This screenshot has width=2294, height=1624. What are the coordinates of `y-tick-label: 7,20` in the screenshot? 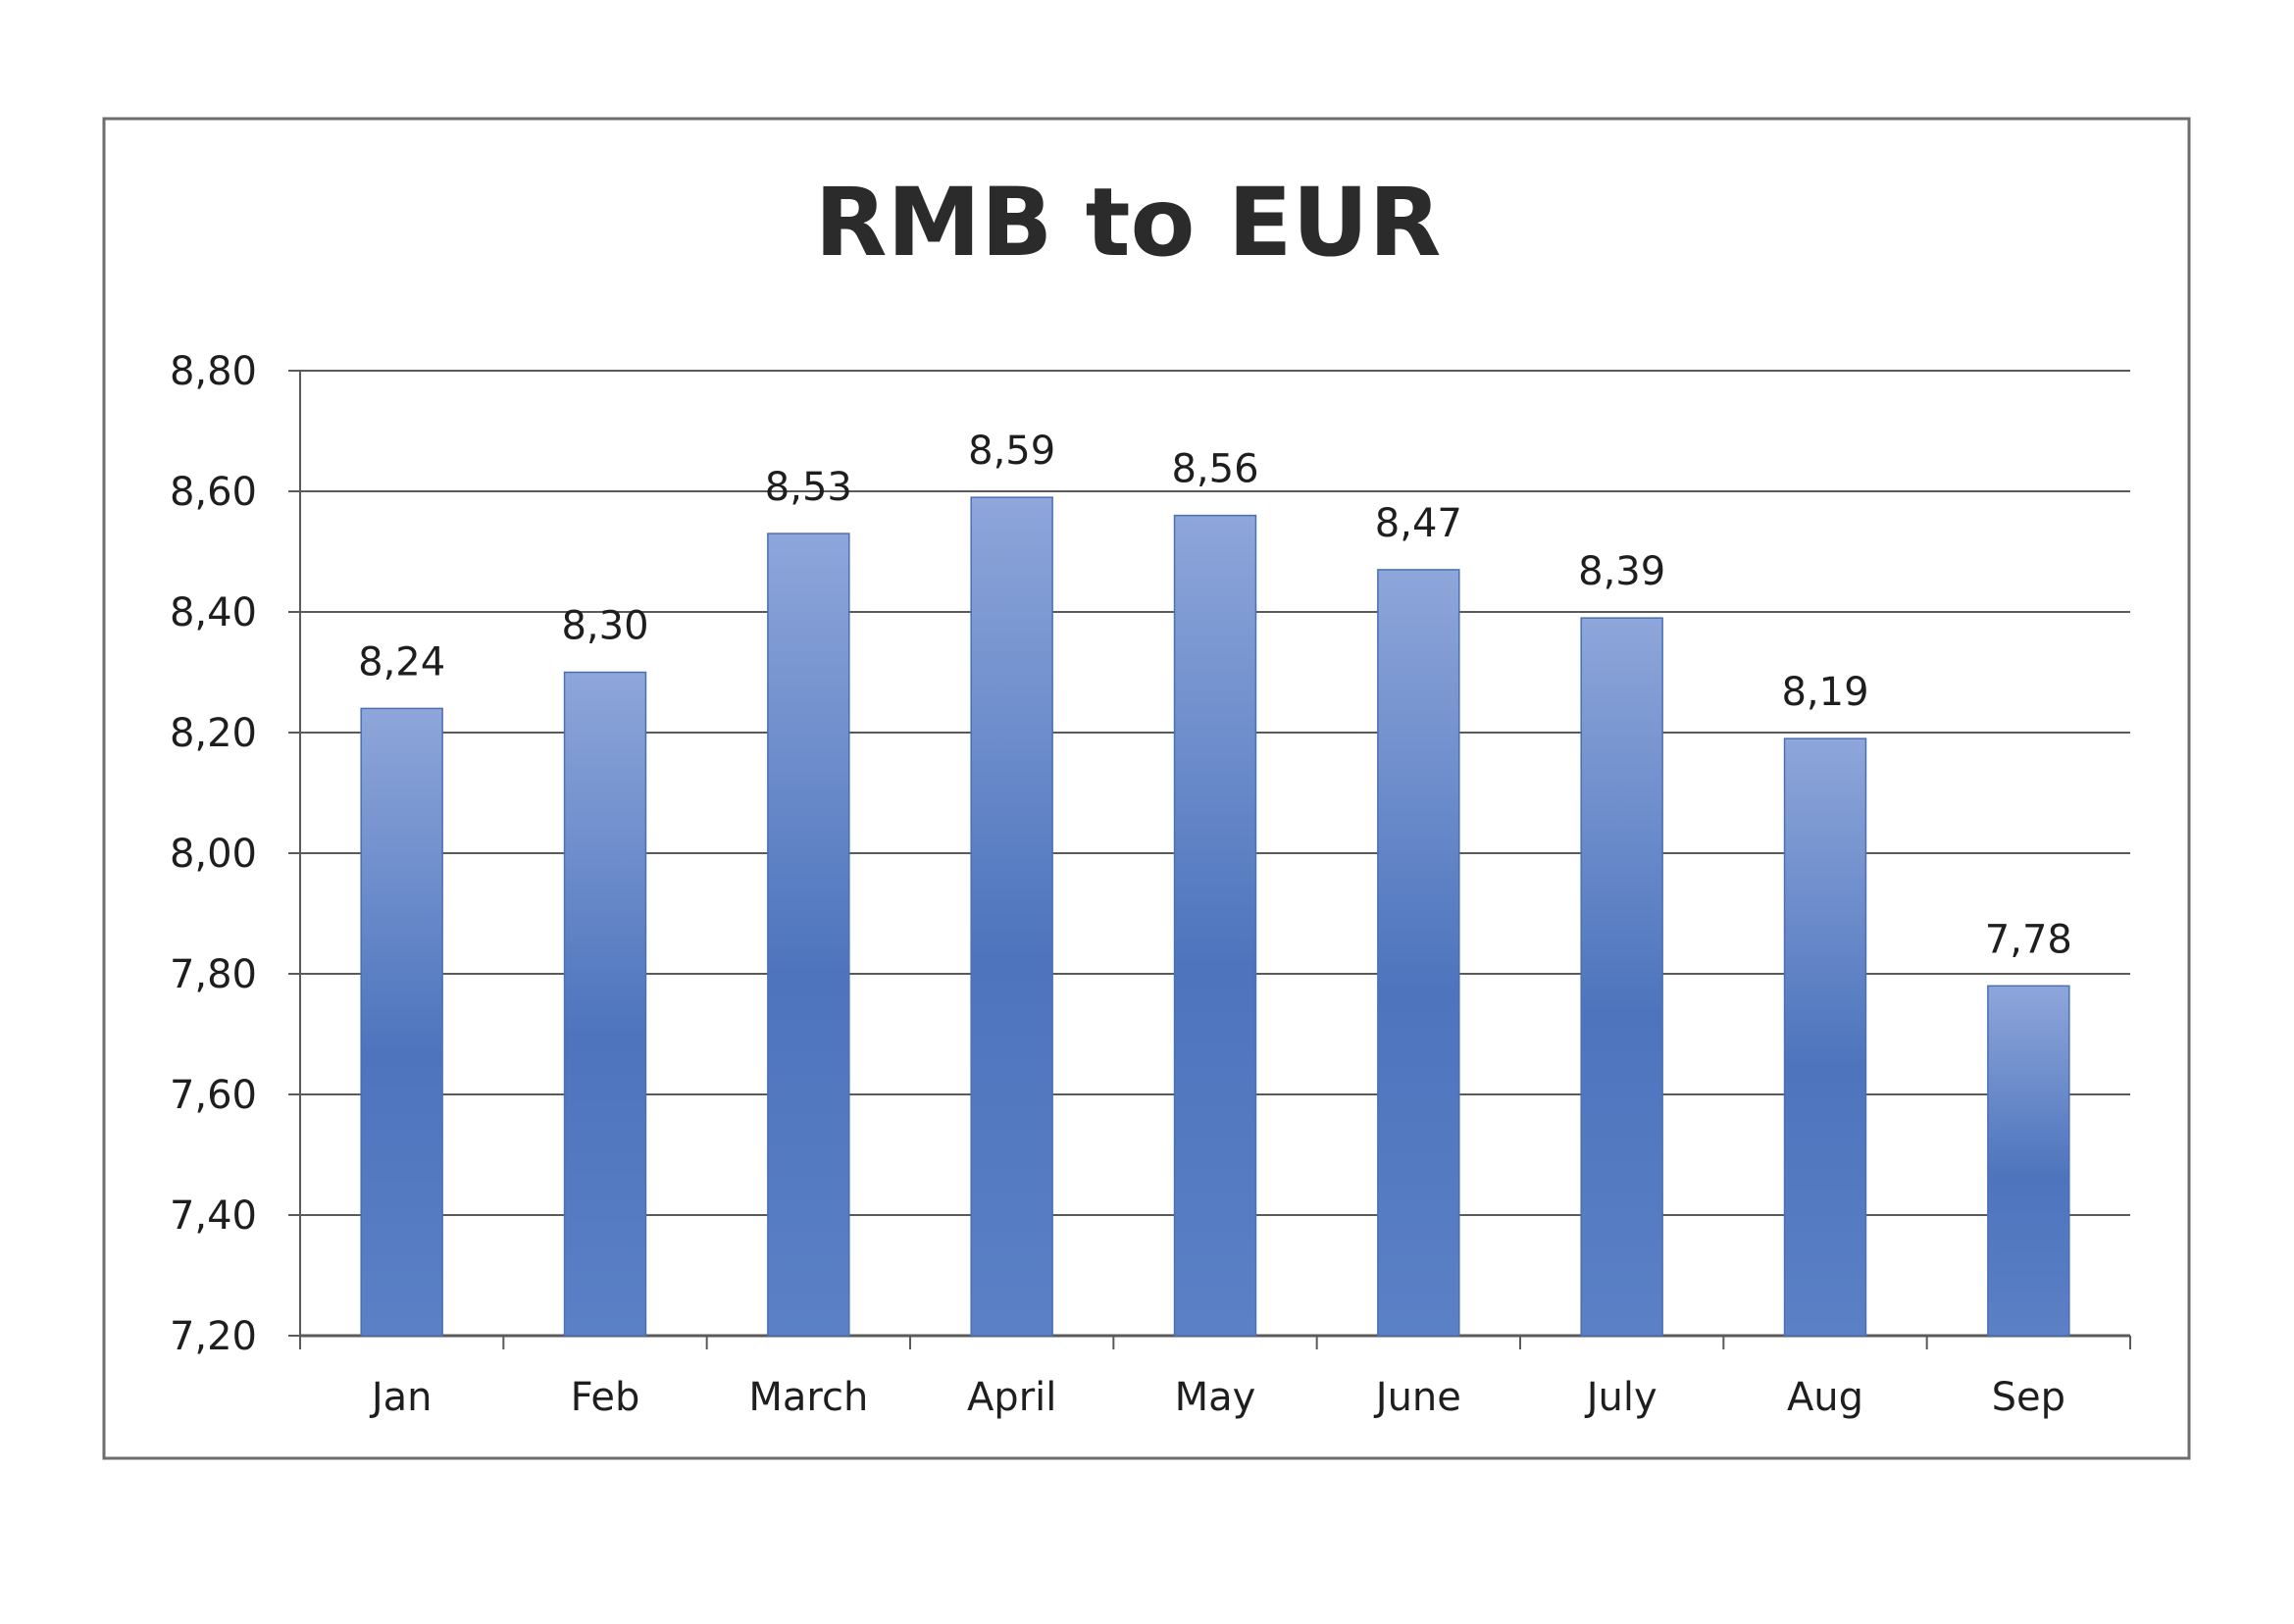 It's located at (213, 1336).